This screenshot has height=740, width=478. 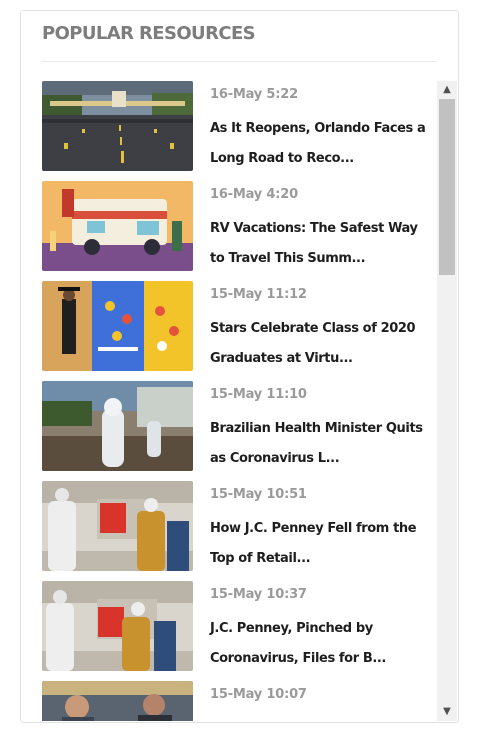 I want to click on empty-road-image, so click(x=117, y=126).